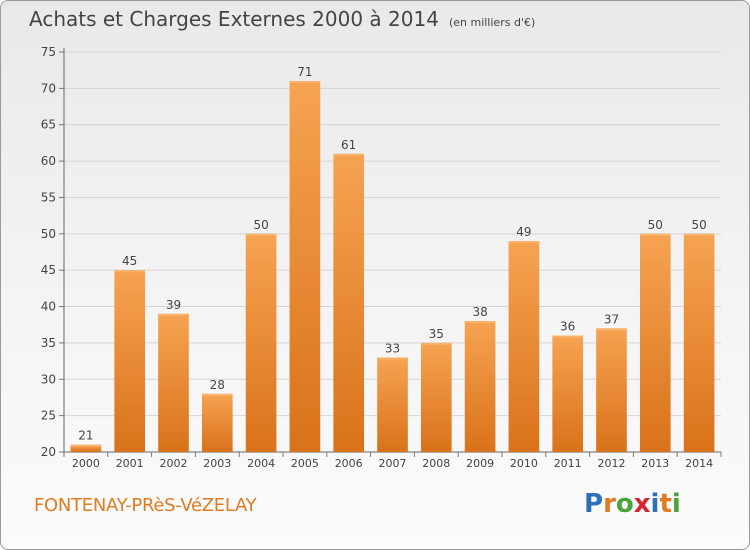  What do you see at coordinates (523, 232) in the screenshot?
I see `data-label: 49` at bounding box center [523, 232].